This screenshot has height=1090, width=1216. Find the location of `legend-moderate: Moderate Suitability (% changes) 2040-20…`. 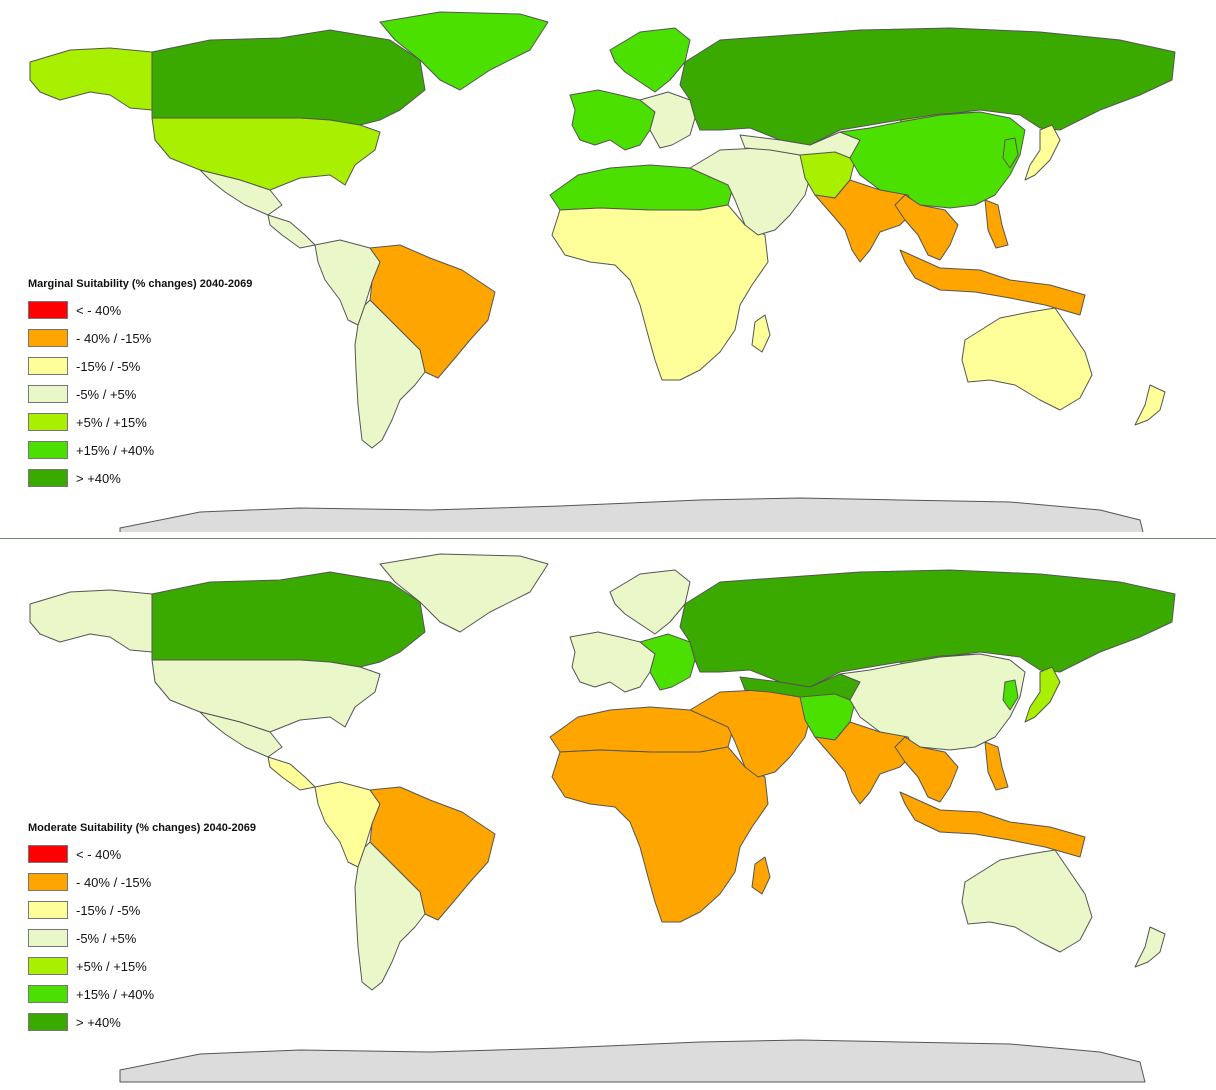

legend-moderate: Moderate Suitability (% changes) 2040-20… is located at coordinates (142, 929).